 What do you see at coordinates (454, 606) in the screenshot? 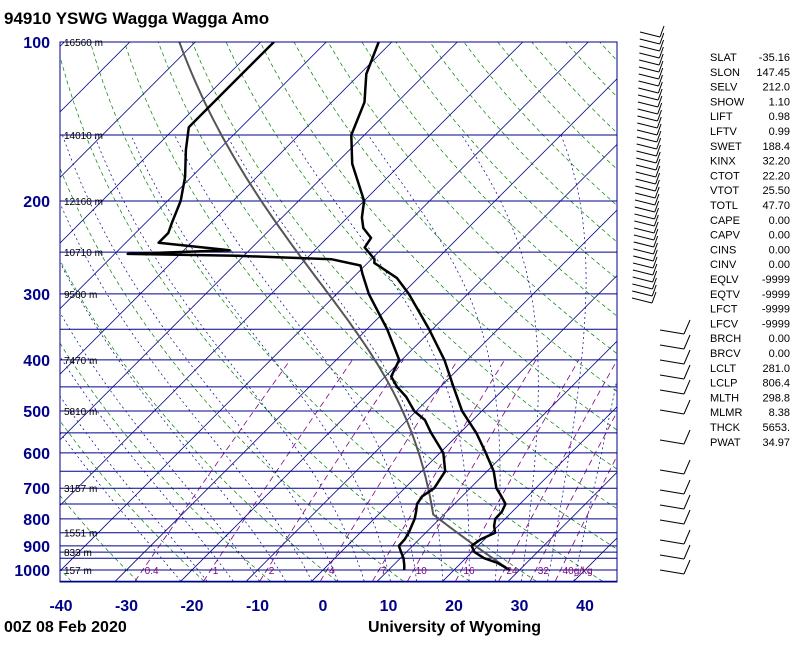
I see `temperature-tick-label: 20` at bounding box center [454, 606].